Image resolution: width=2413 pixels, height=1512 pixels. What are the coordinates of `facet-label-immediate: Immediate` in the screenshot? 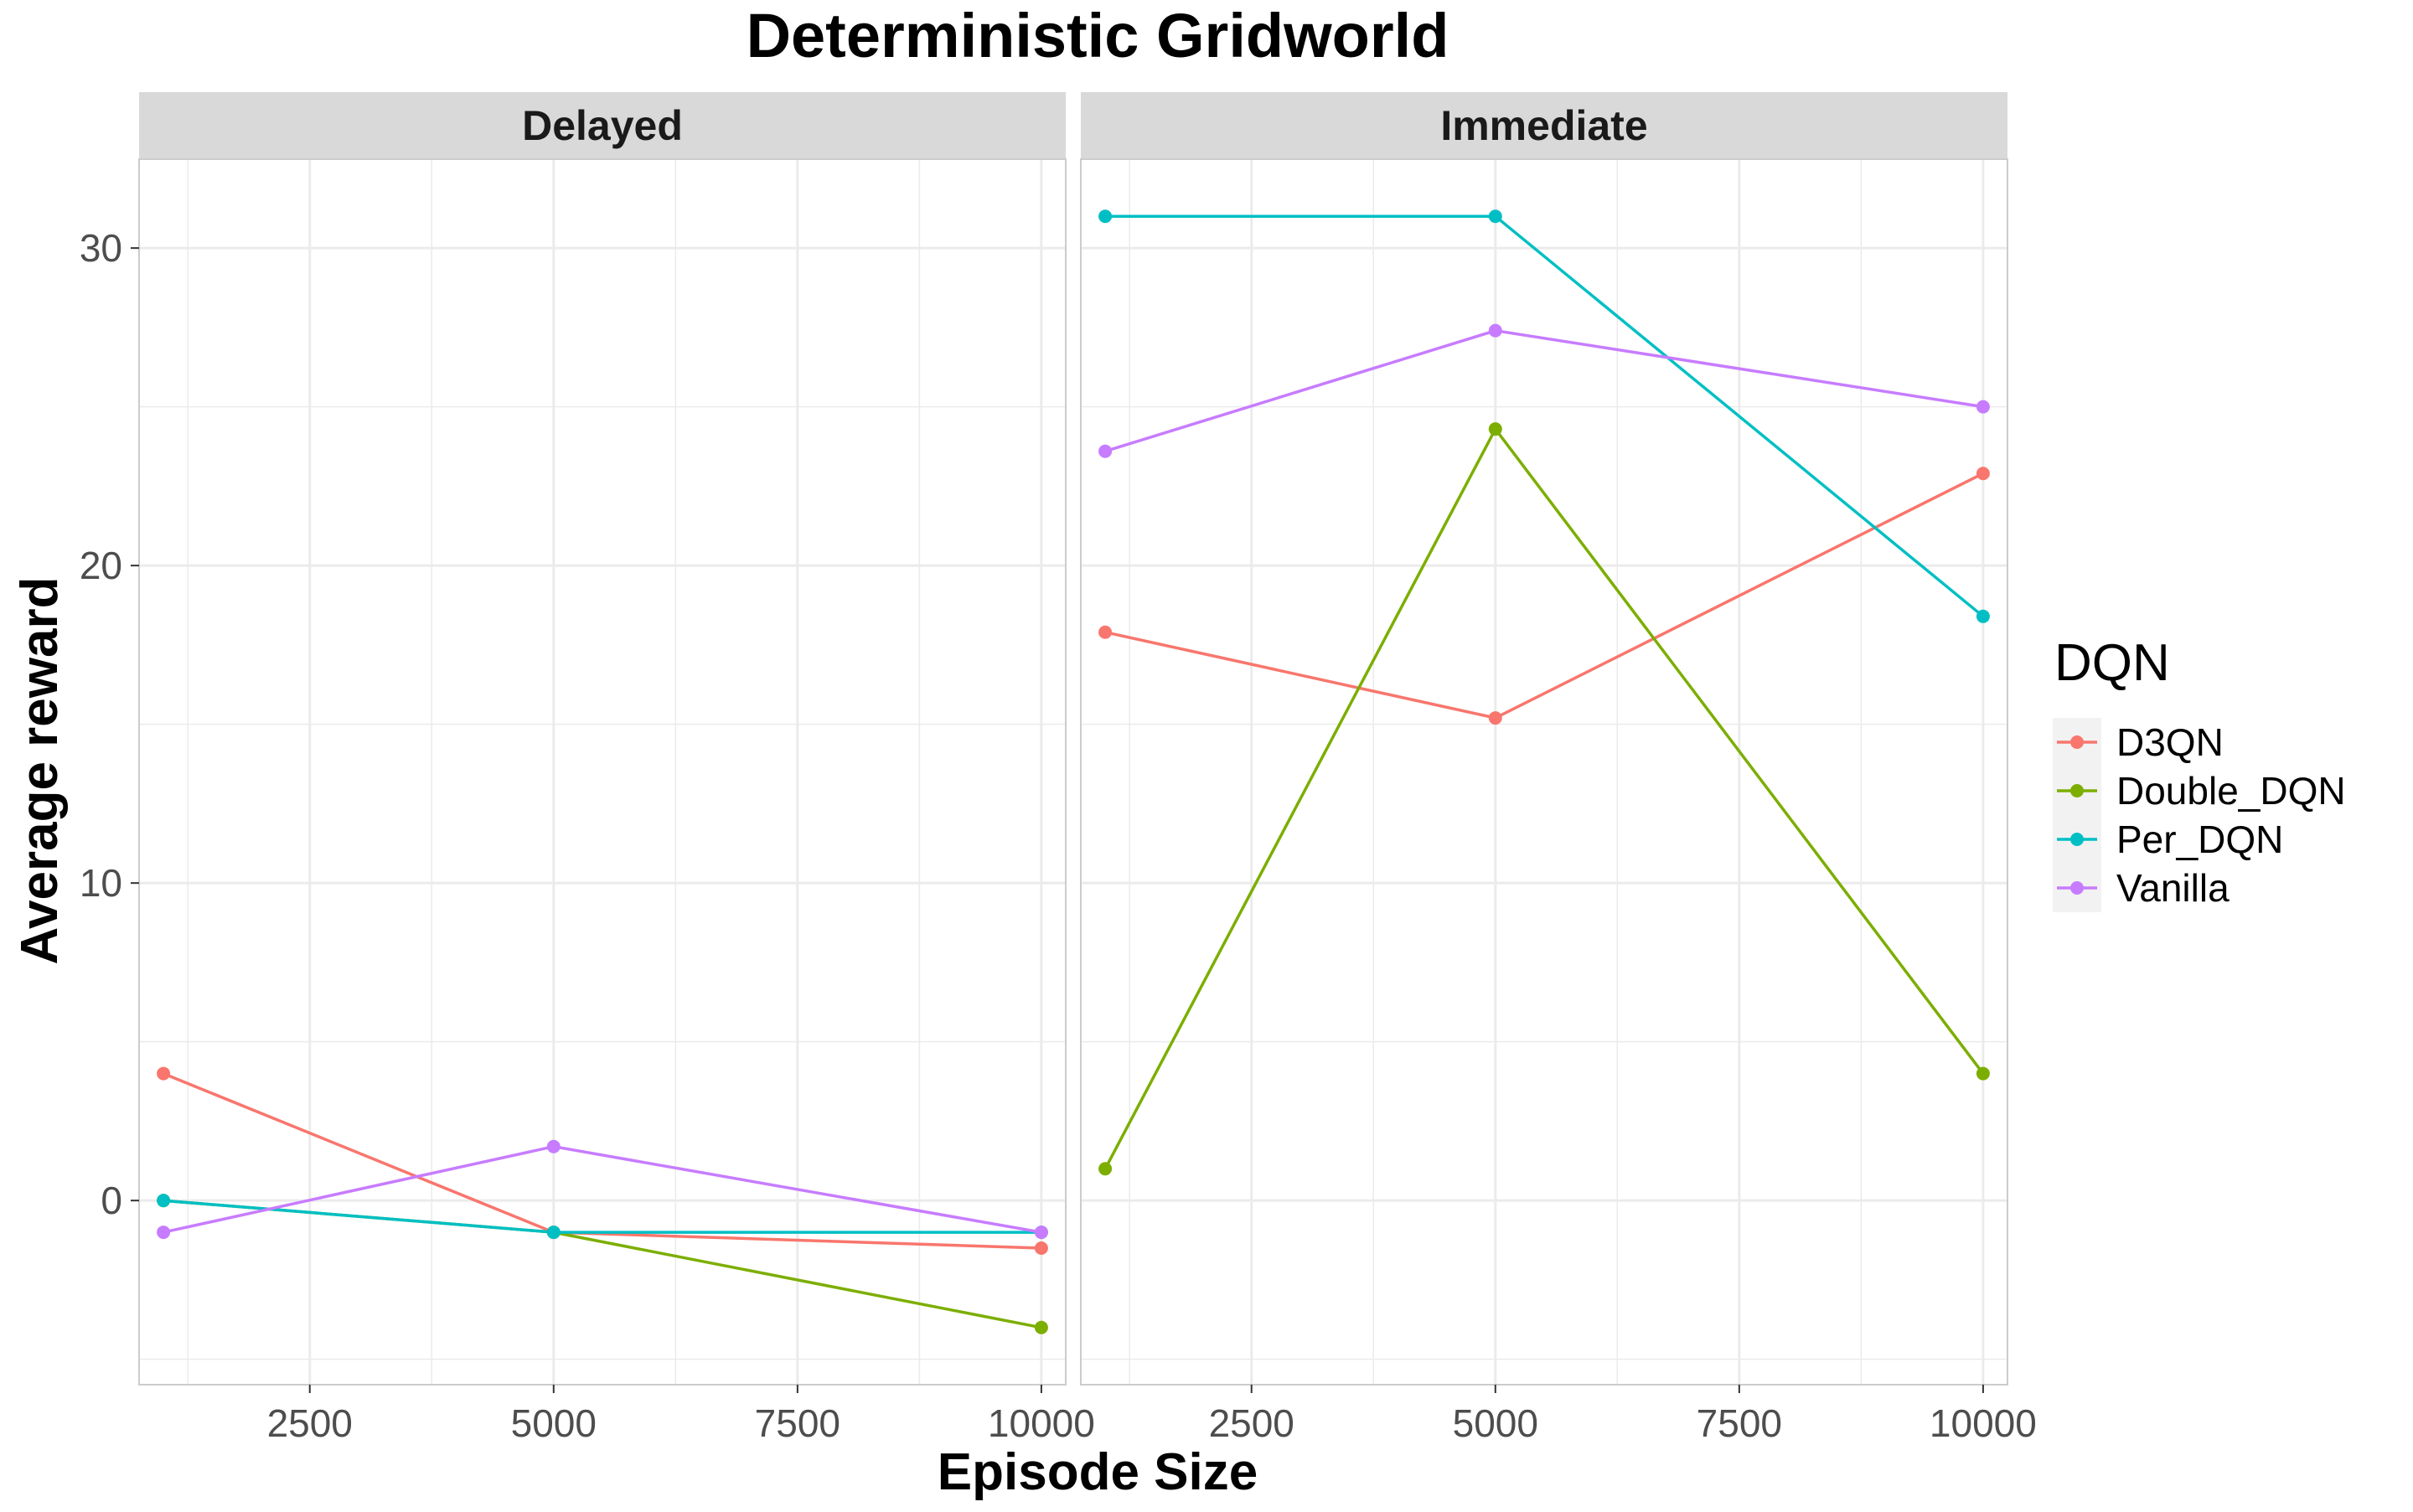 It's located at (1543, 125).